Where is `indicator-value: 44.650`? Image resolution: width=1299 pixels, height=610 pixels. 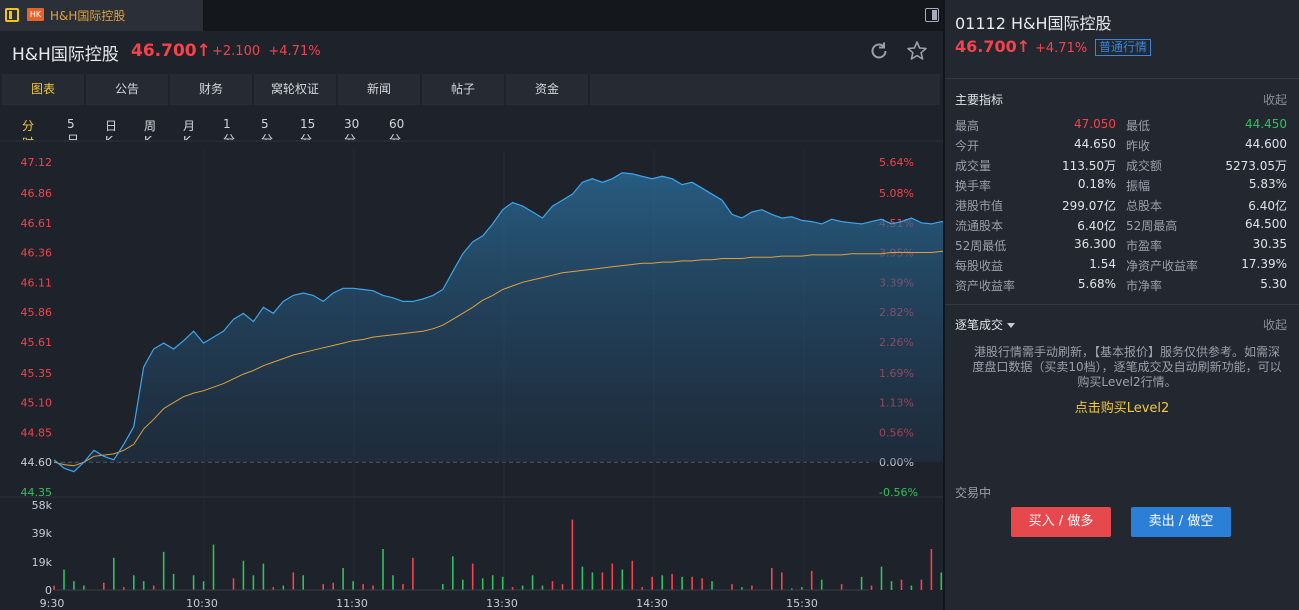 indicator-value: 44.650 is located at coordinates (1095, 144).